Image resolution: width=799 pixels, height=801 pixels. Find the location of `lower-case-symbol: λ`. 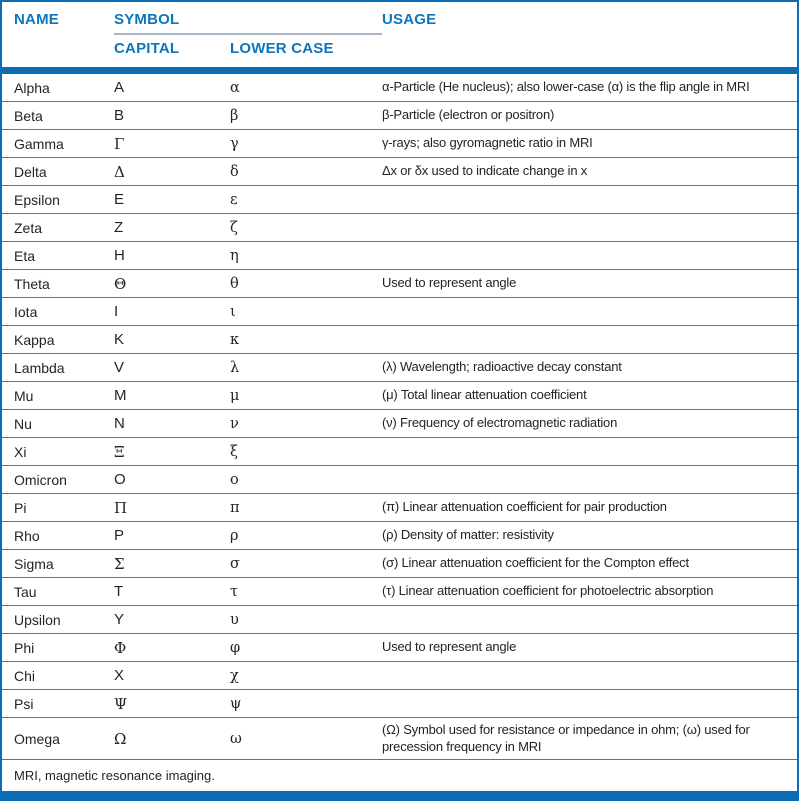

lower-case-symbol: λ is located at coordinates (235, 367).